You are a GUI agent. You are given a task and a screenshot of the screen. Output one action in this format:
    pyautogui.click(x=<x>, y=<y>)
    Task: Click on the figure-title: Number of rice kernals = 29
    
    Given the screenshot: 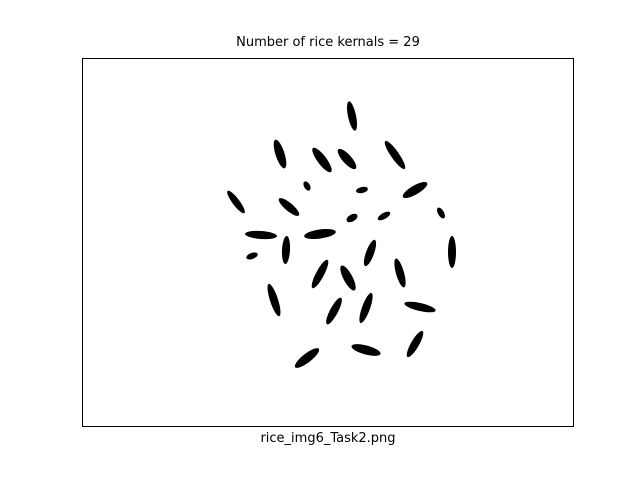 What is the action you would take?
    pyautogui.click(x=328, y=42)
    